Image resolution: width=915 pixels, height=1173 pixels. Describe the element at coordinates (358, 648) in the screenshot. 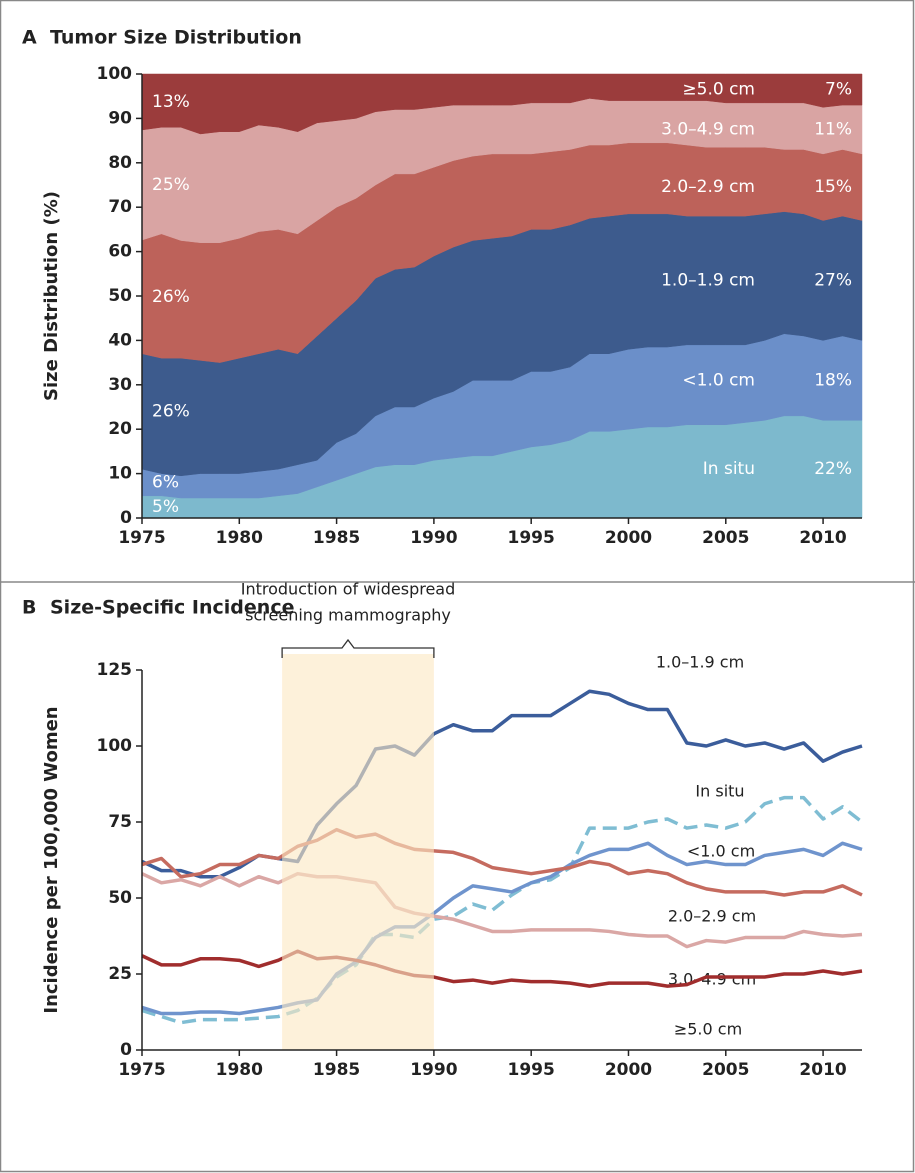

I see `bracket` at that location.